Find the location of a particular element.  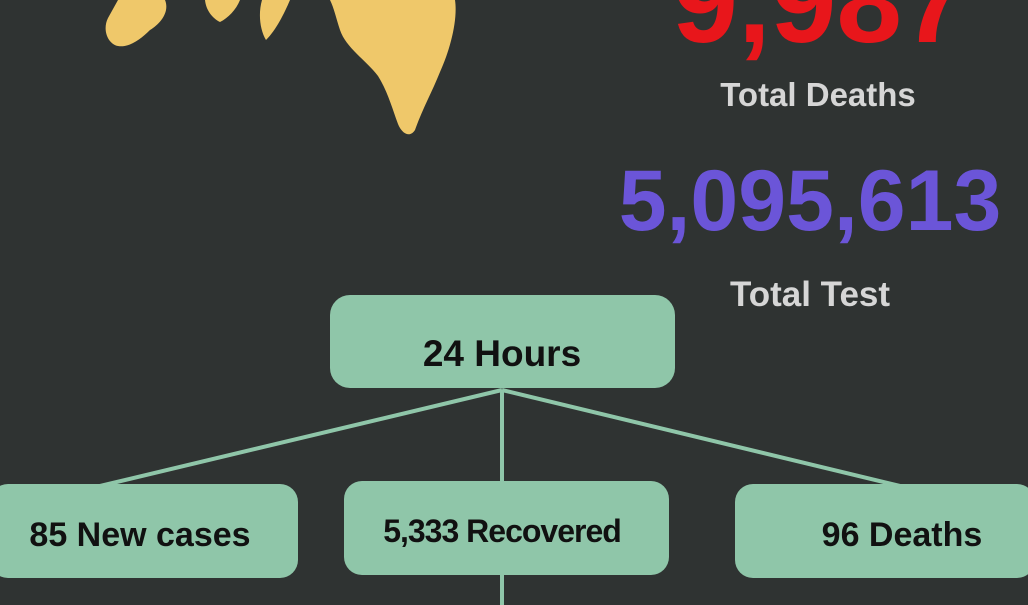

root-node is located at coordinates (502, 341).